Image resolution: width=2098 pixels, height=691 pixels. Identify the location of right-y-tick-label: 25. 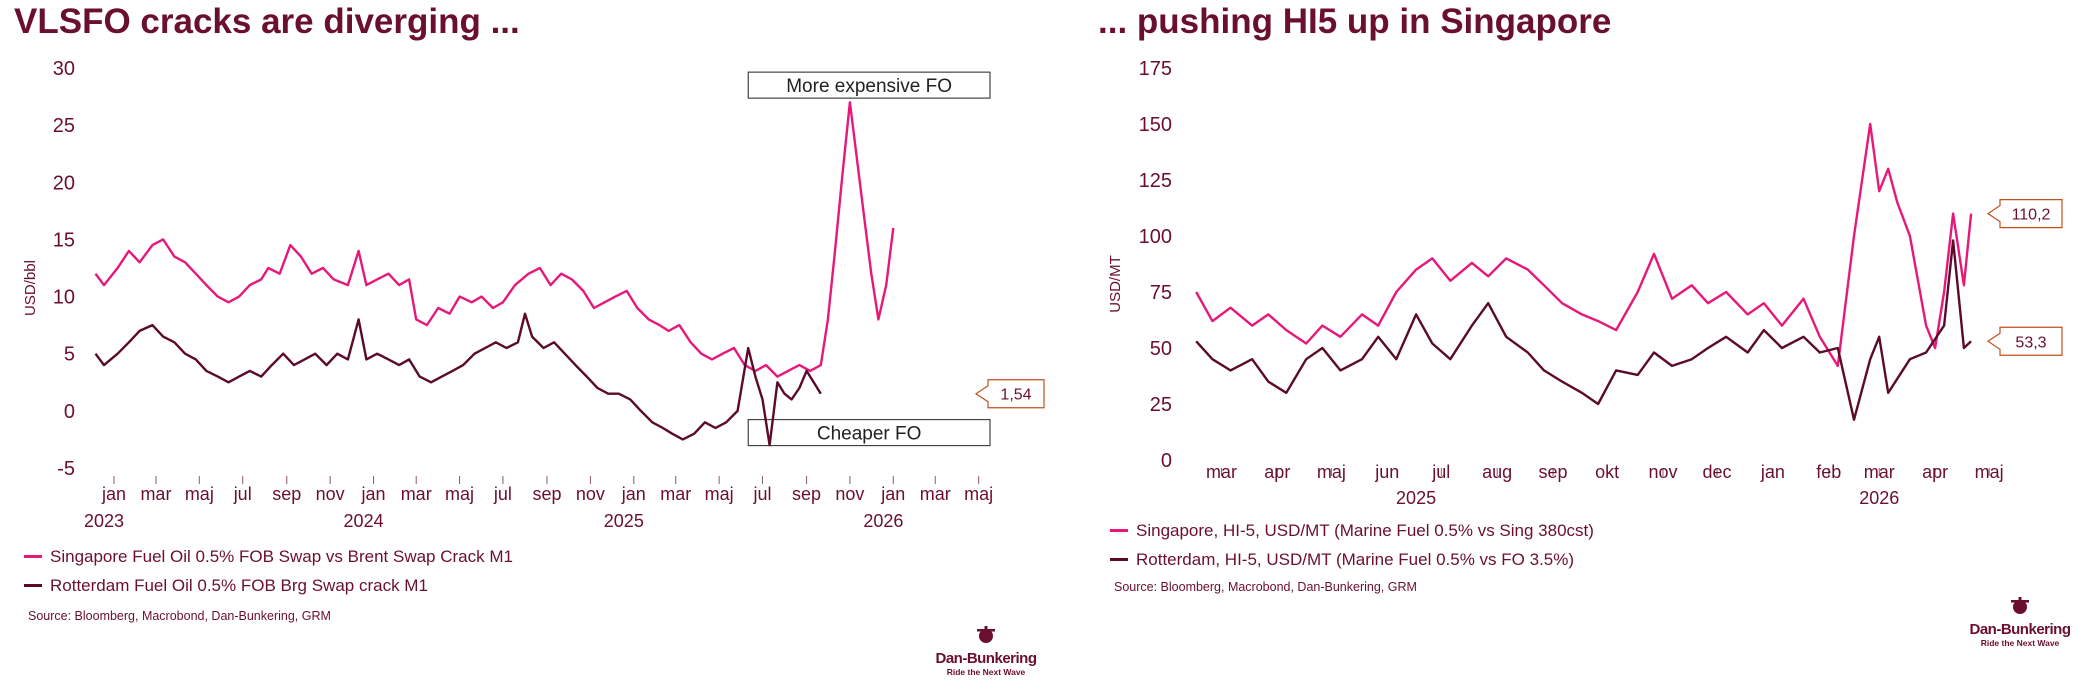
(1161, 405).